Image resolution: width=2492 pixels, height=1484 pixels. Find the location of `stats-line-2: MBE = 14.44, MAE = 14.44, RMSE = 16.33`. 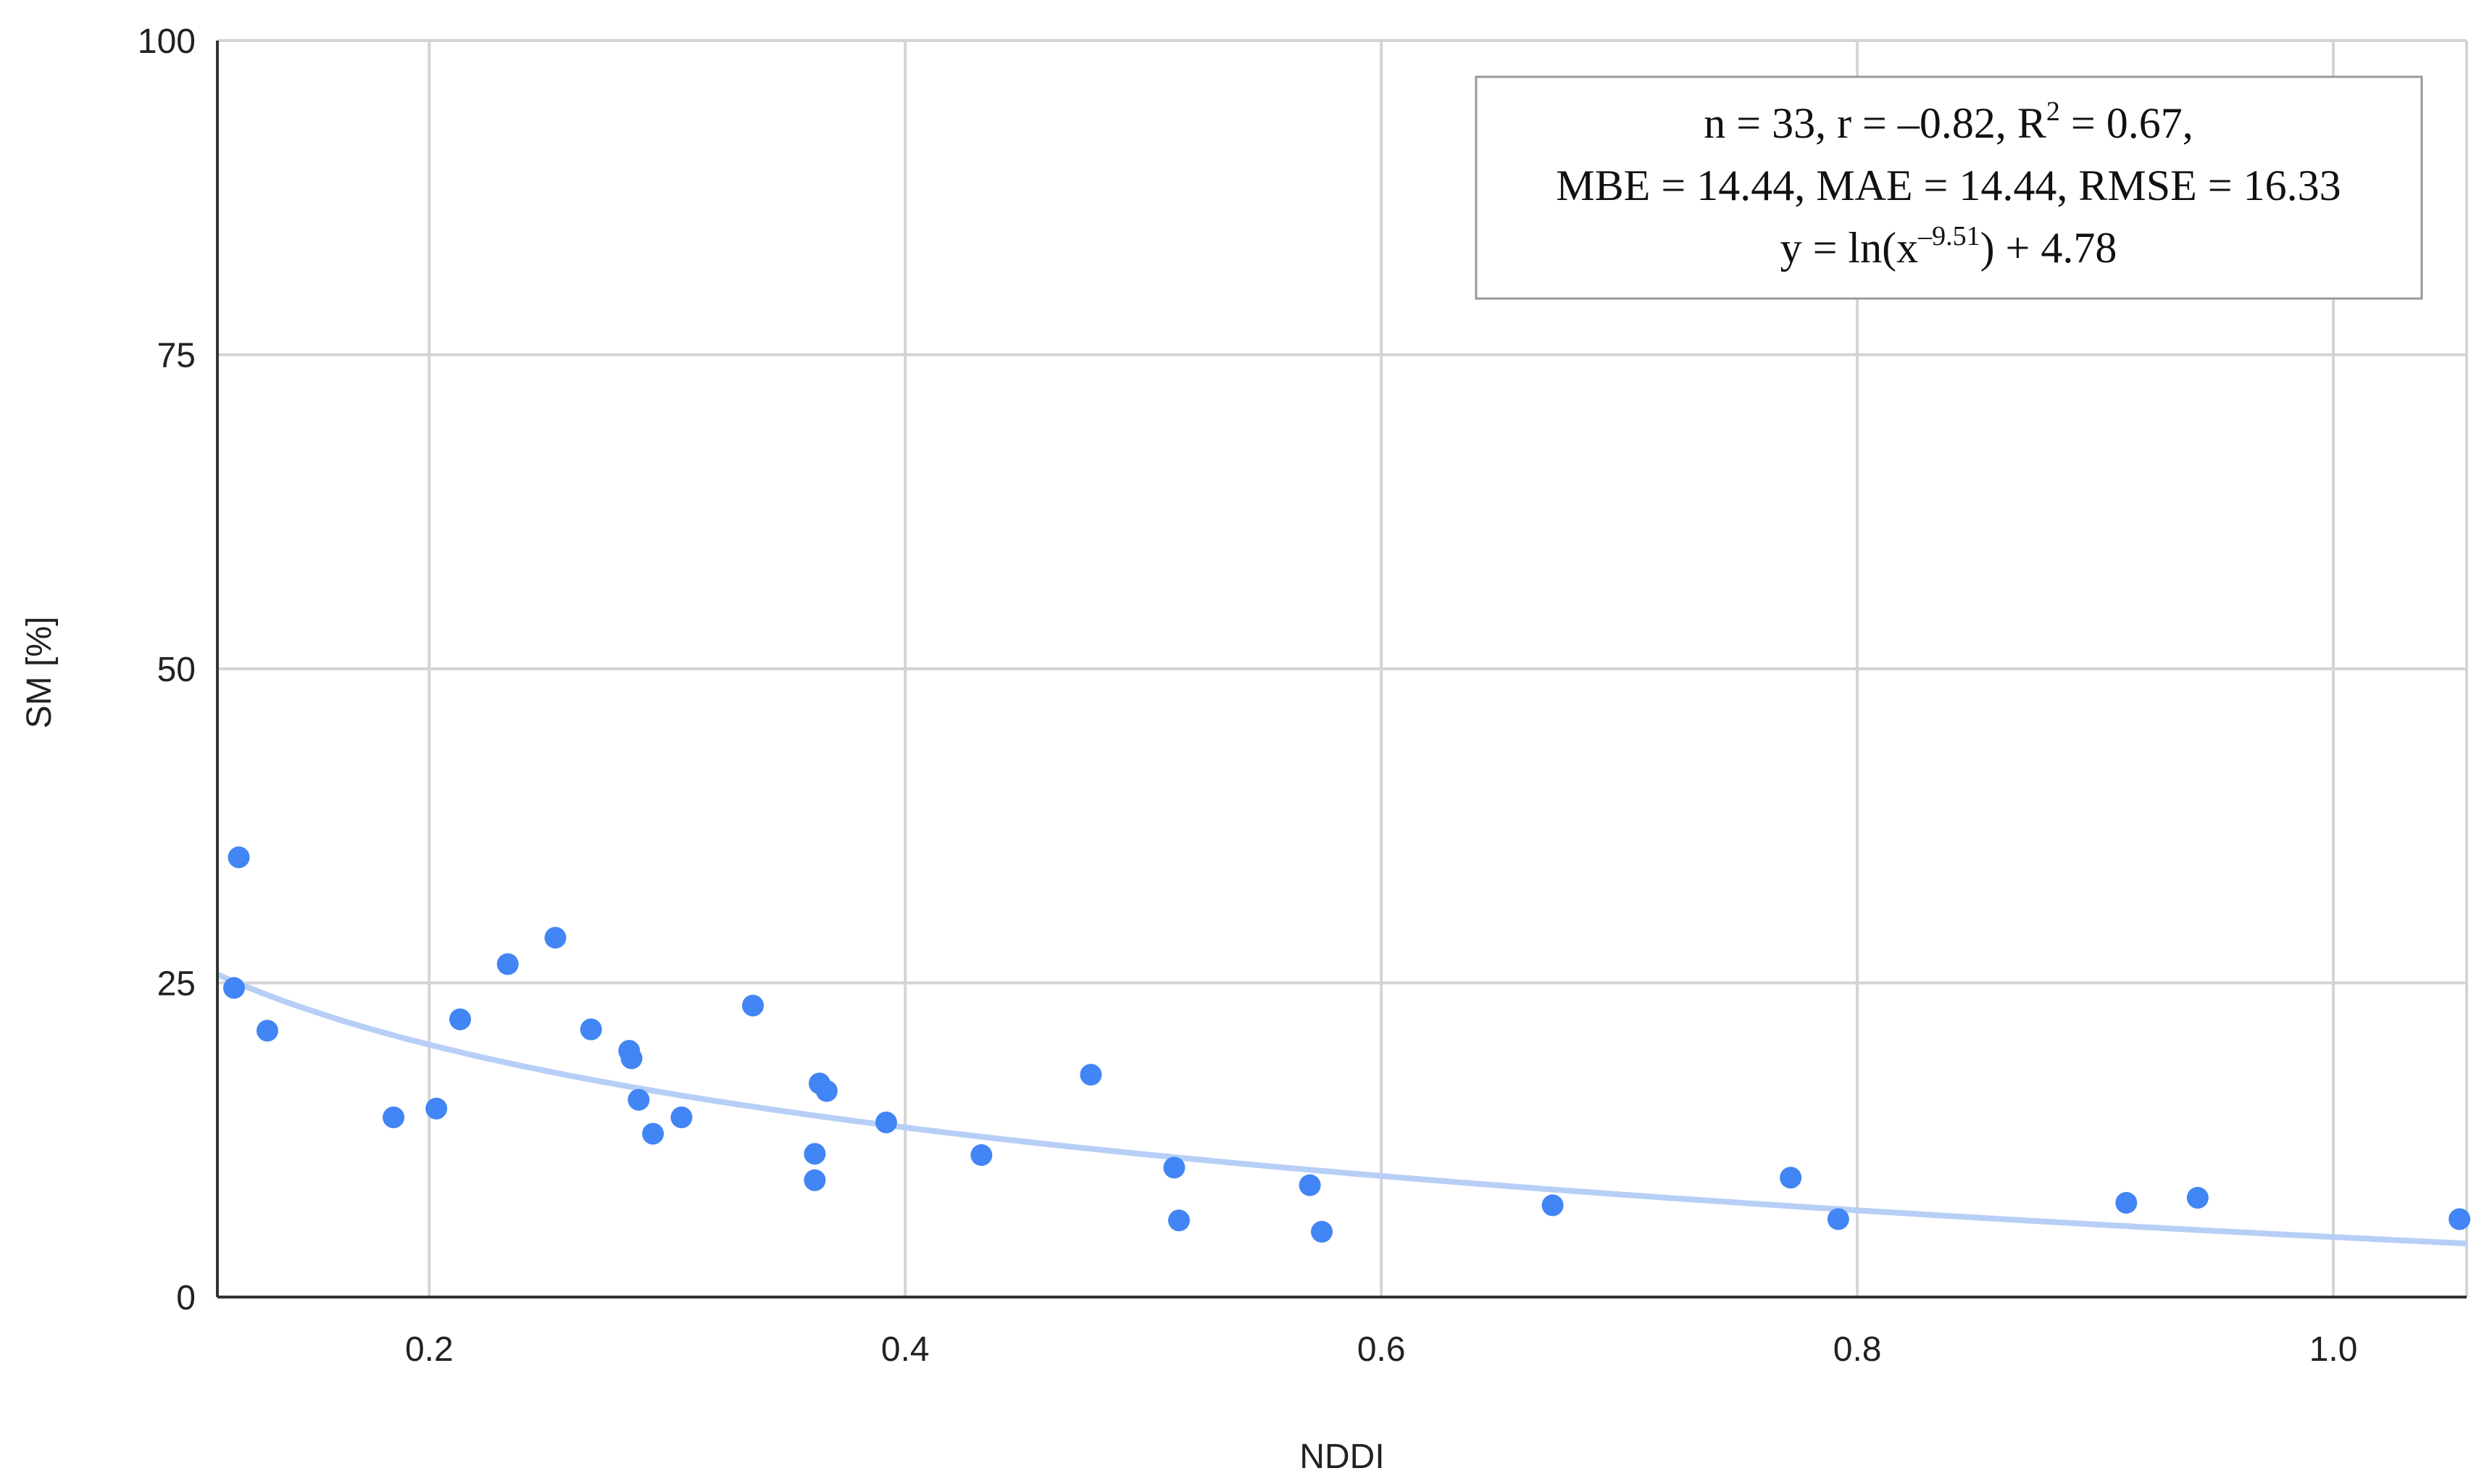

stats-line-2: MBE = 14.44, MAE = 14.44, RMSE = 16.33 is located at coordinates (1948, 185).